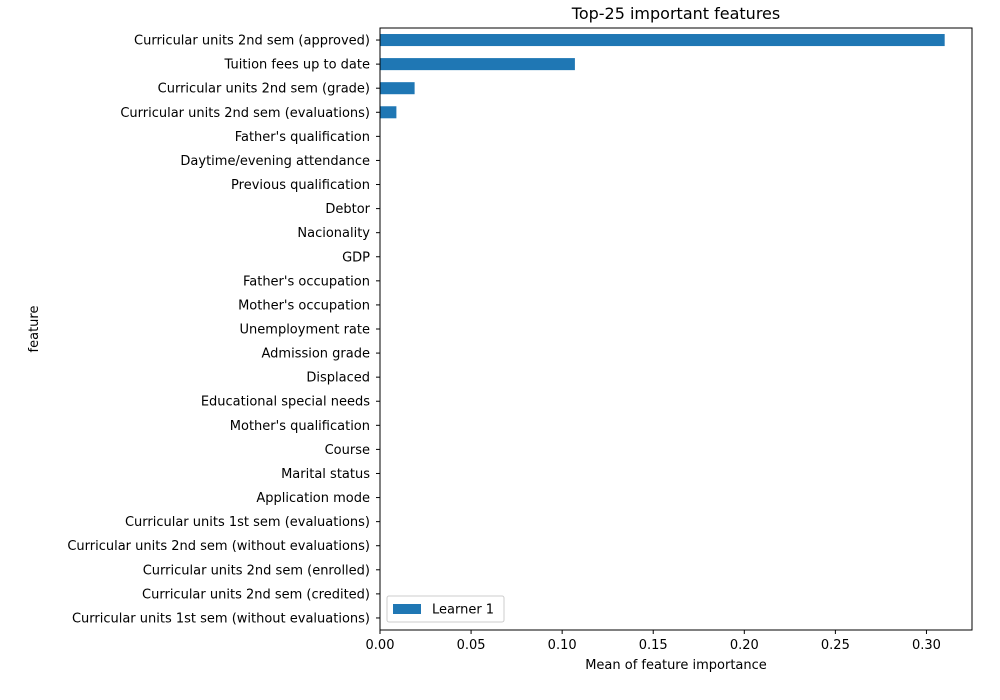 This screenshot has width=1000, height=700. I want to click on x-tick-label: 0.15, so click(653, 645).